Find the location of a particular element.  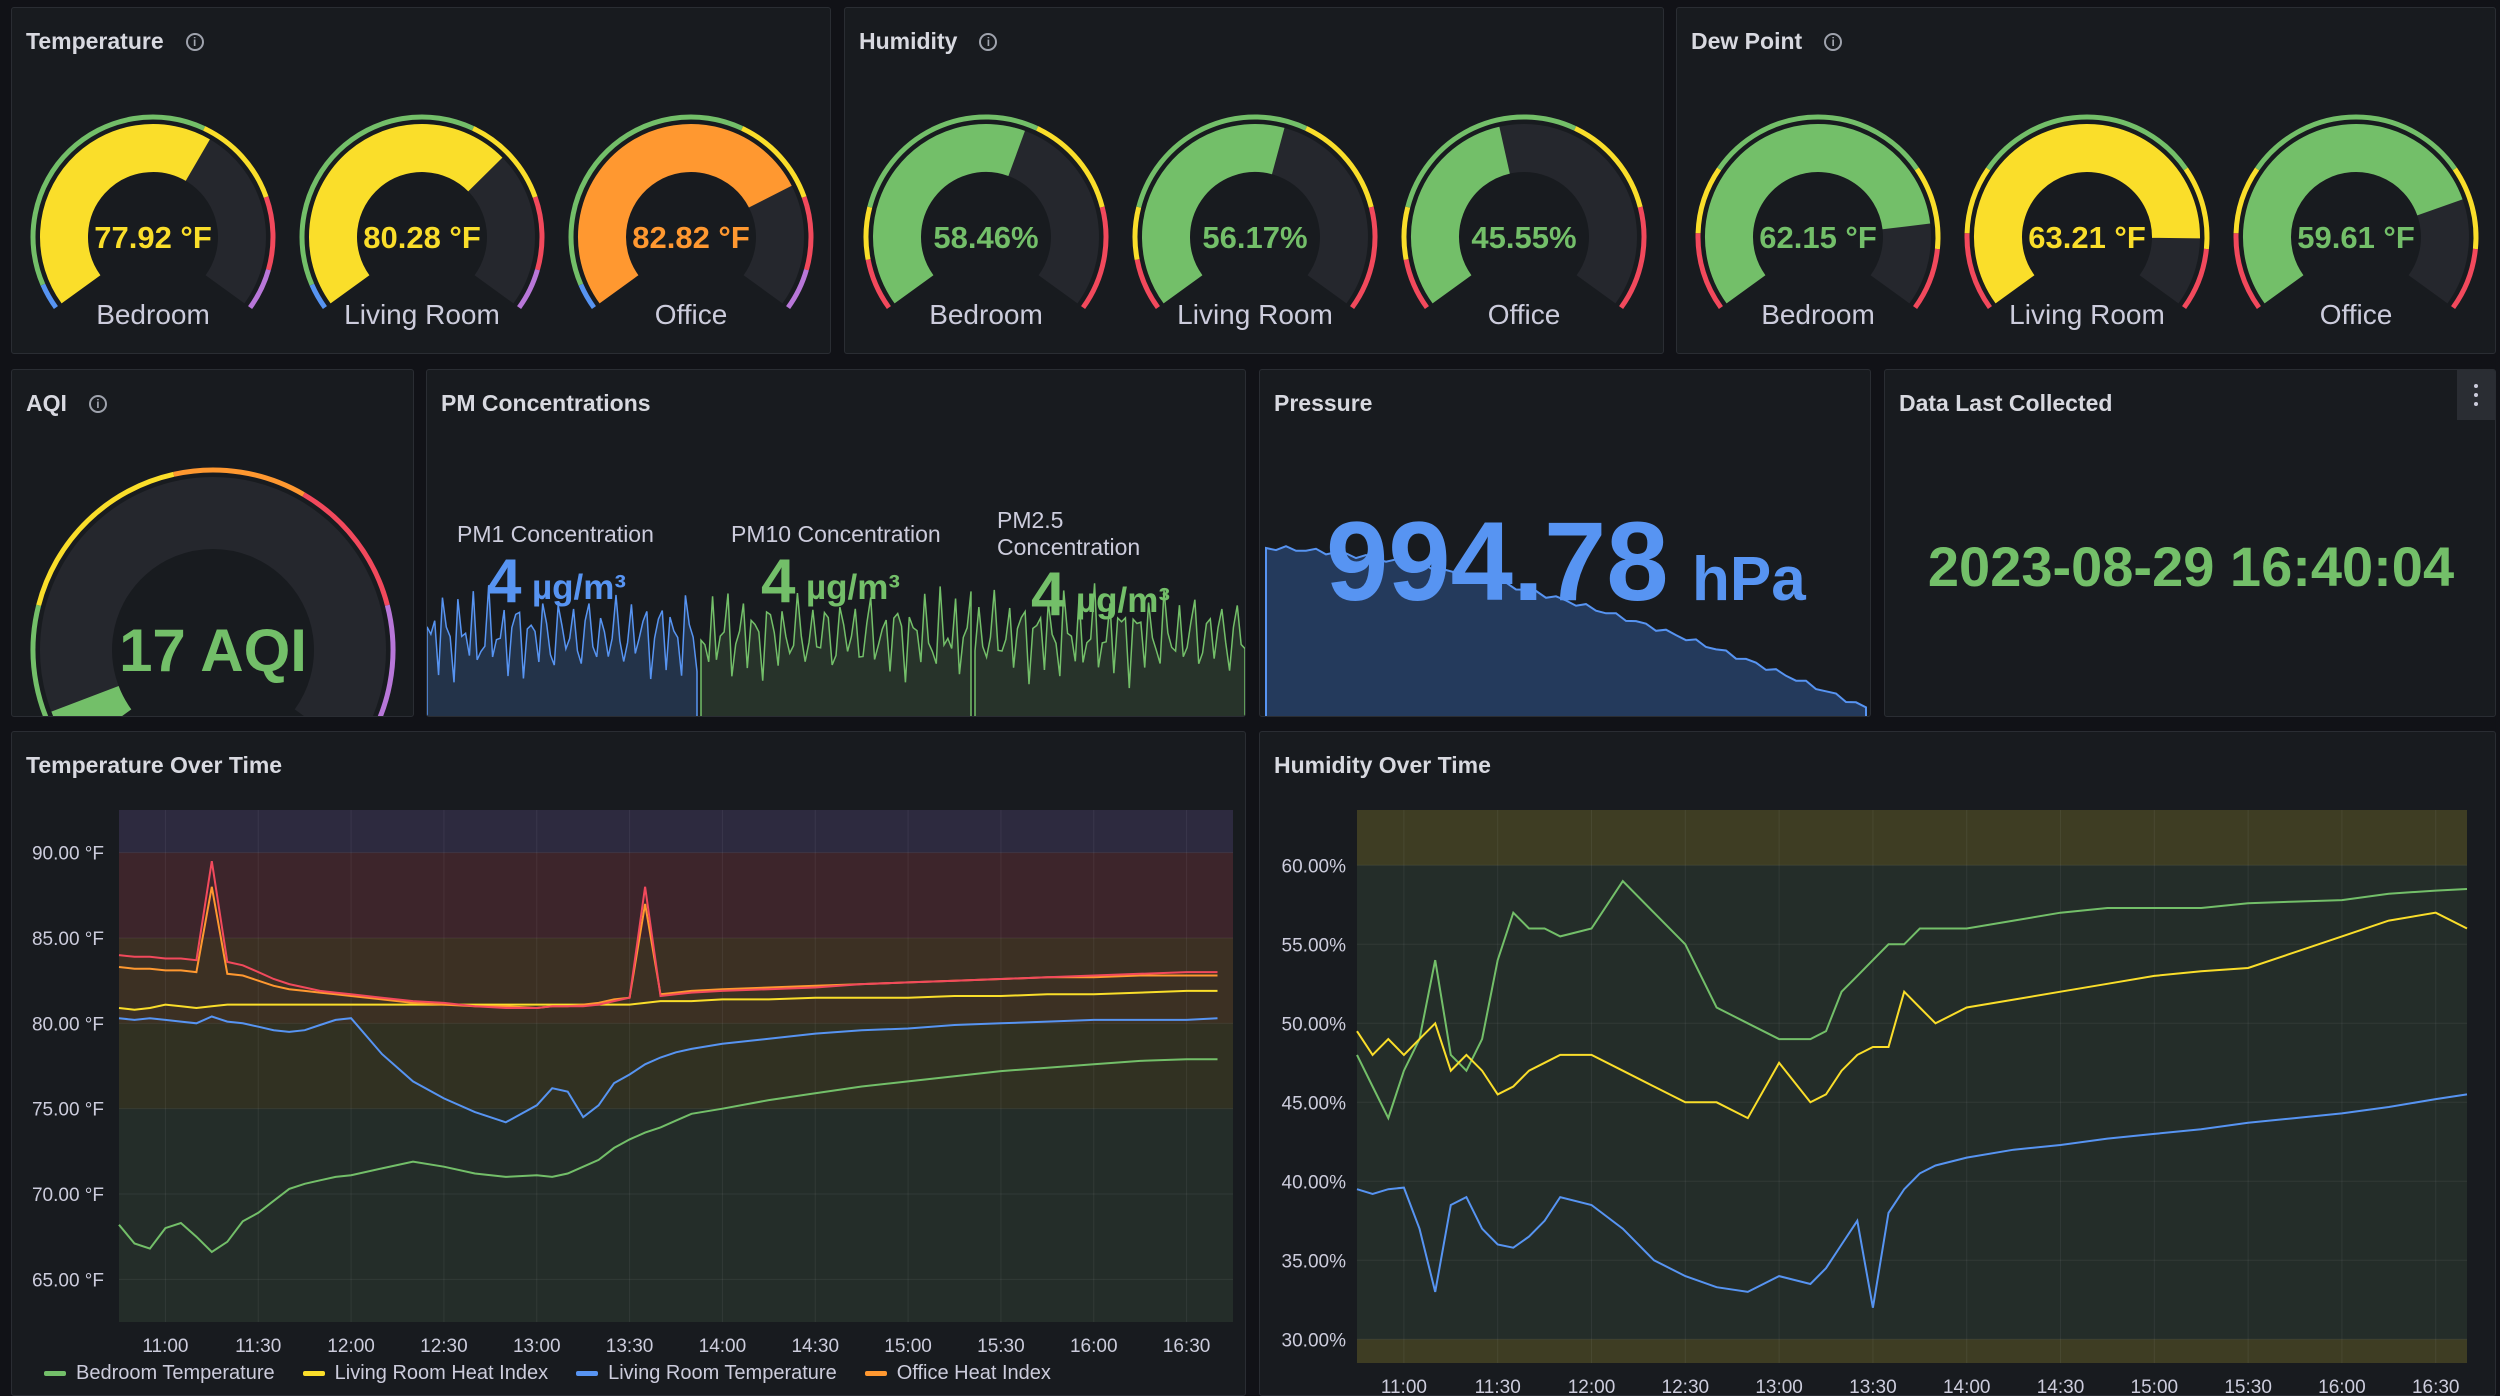

legend-item: Bedroom Temperature is located at coordinates (159, 1373).